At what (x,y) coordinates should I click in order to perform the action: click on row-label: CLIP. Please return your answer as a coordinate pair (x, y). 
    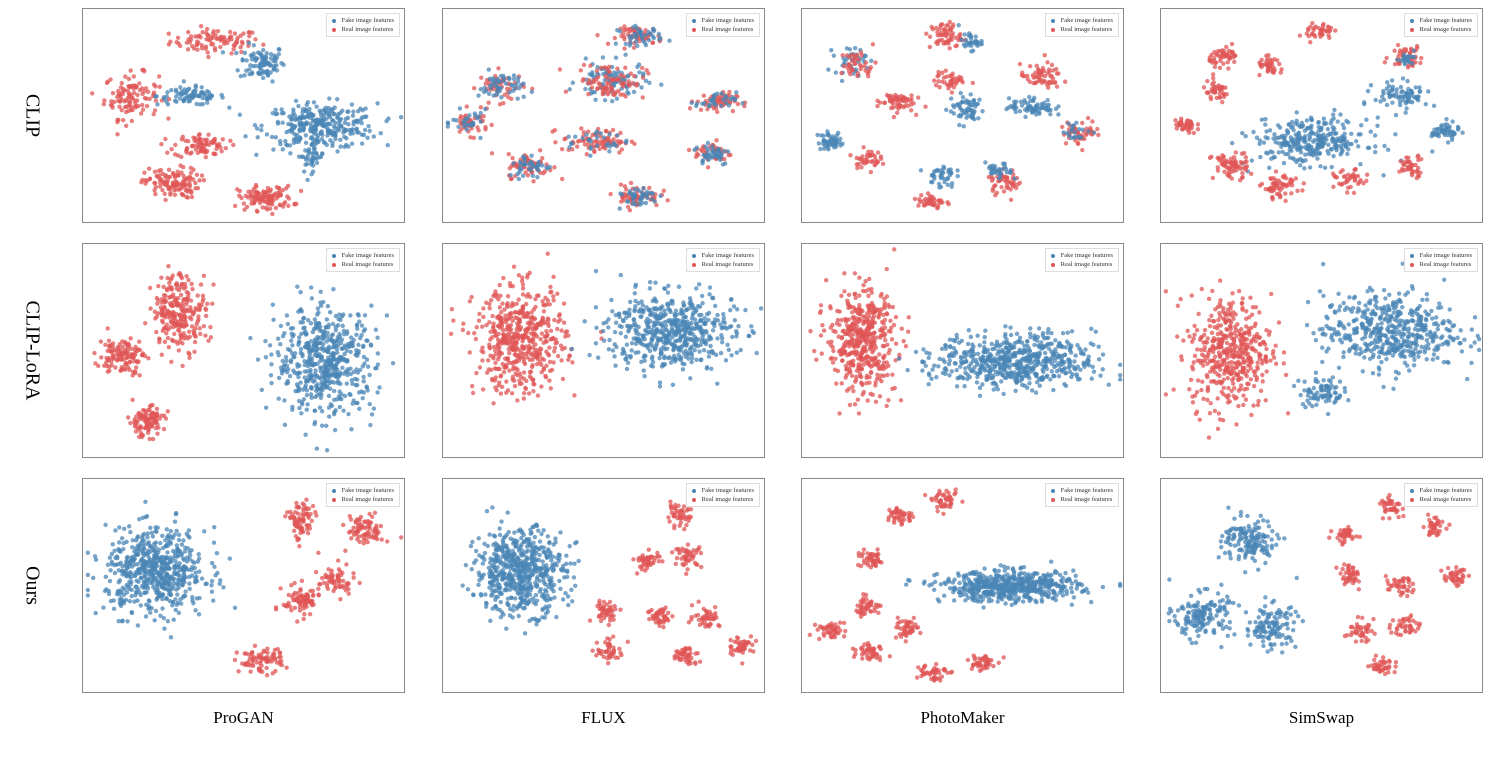
    Looking at the image, I should click on (32, 115).